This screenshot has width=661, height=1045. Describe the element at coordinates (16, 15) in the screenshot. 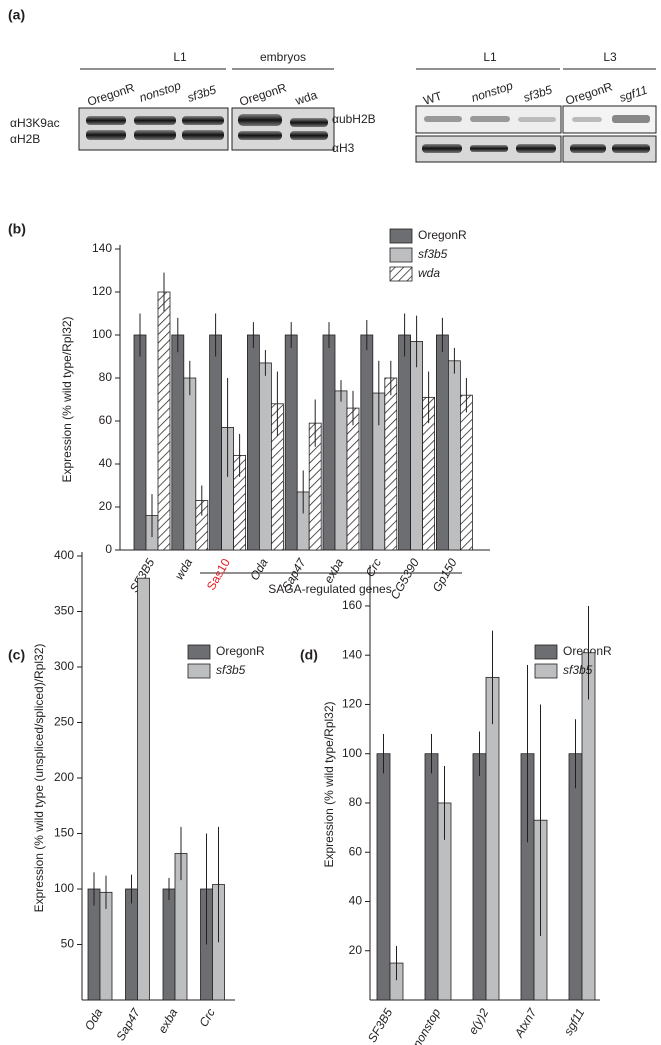

I see `panel-label: (a)` at that location.